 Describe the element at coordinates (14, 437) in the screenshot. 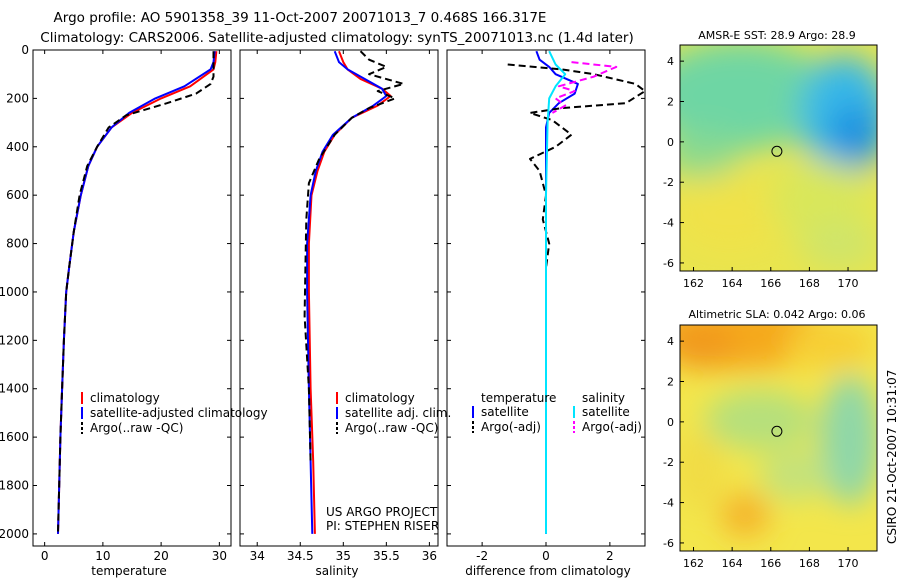

I see `y-tick-label: 1600` at that location.